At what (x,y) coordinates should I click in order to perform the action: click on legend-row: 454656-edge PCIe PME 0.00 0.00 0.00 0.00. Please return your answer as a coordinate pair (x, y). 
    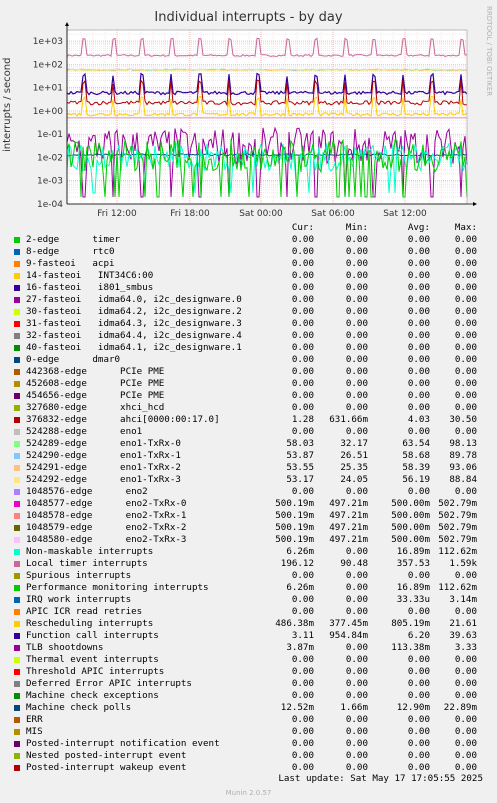
    Looking at the image, I should click on (248, 396).